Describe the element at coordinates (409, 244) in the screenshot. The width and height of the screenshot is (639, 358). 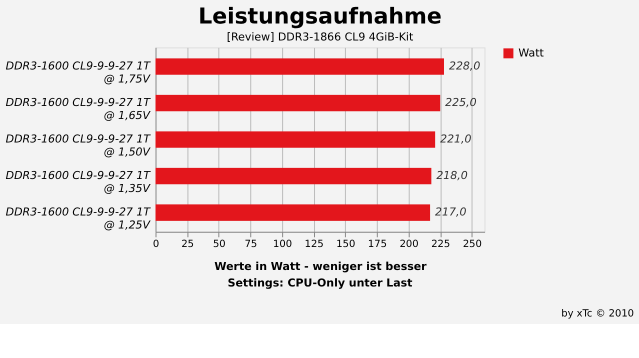
I see `x-tick-label: 200` at that location.